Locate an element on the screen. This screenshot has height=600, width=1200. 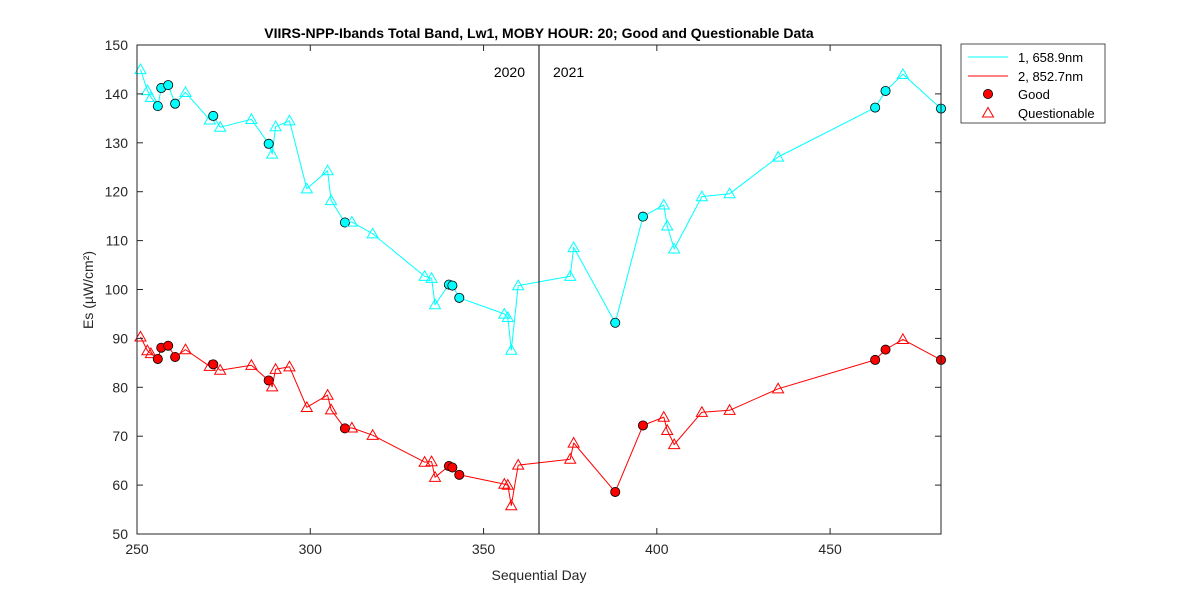
y-tick-label-80: 80 is located at coordinates (120, 387).